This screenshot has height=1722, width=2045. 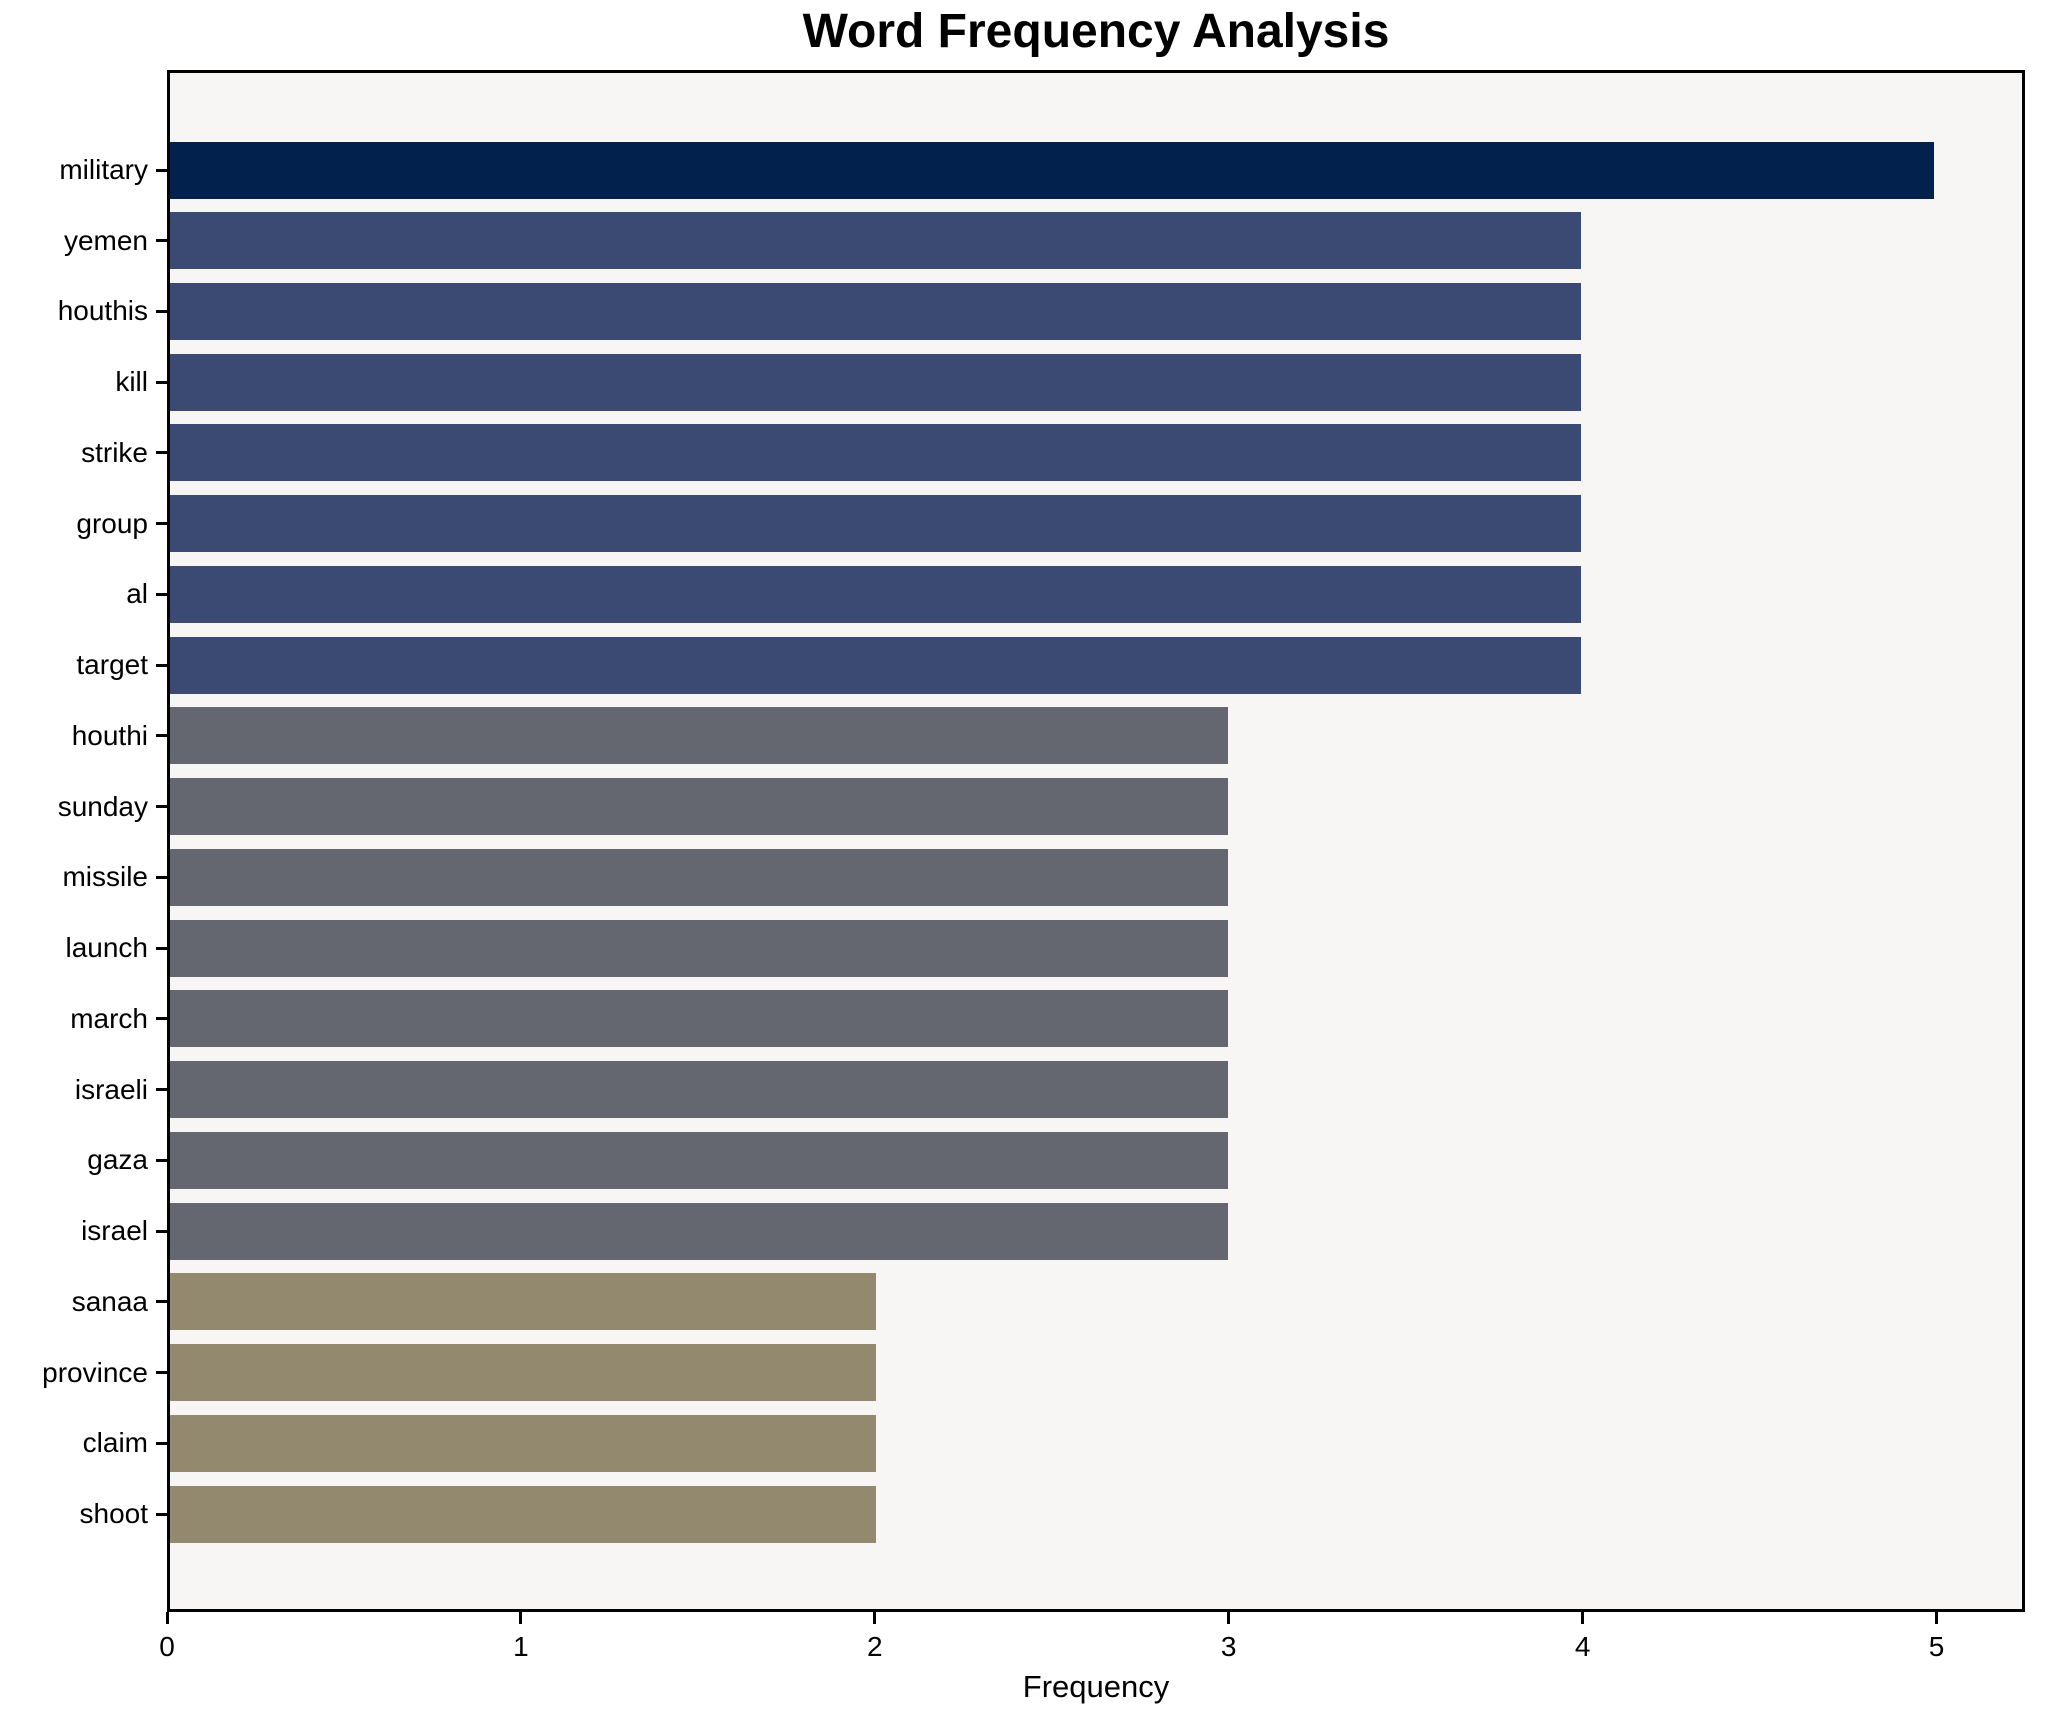 What do you see at coordinates (95, 1372) in the screenshot?
I see `y-tick-label: province` at bounding box center [95, 1372].